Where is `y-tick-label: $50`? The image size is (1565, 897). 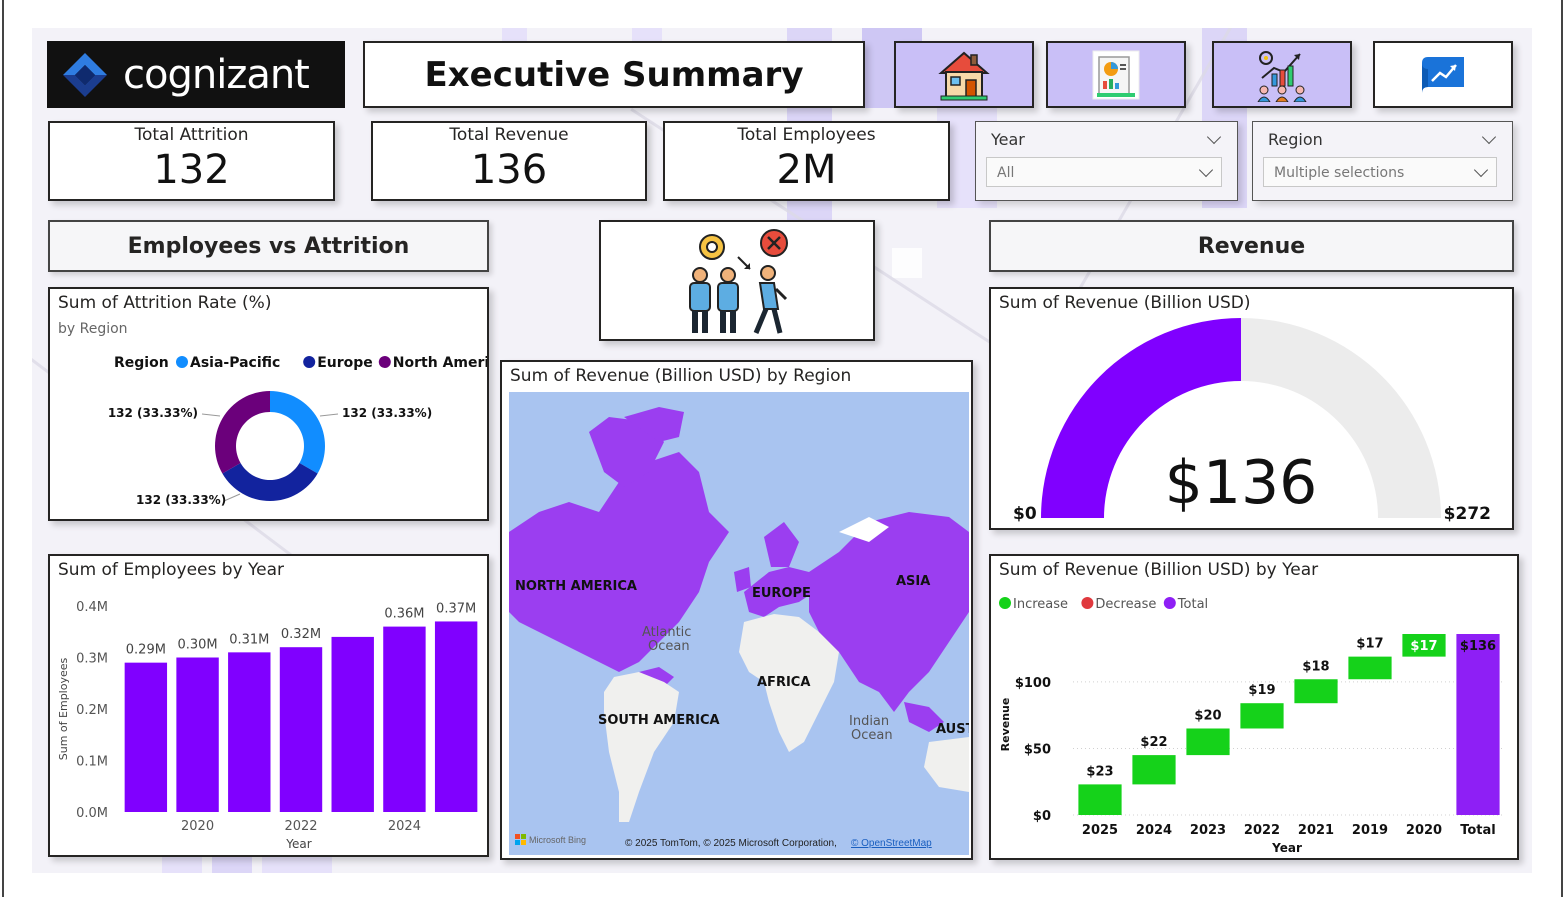 y-tick-label: $50 is located at coordinates (1037, 749).